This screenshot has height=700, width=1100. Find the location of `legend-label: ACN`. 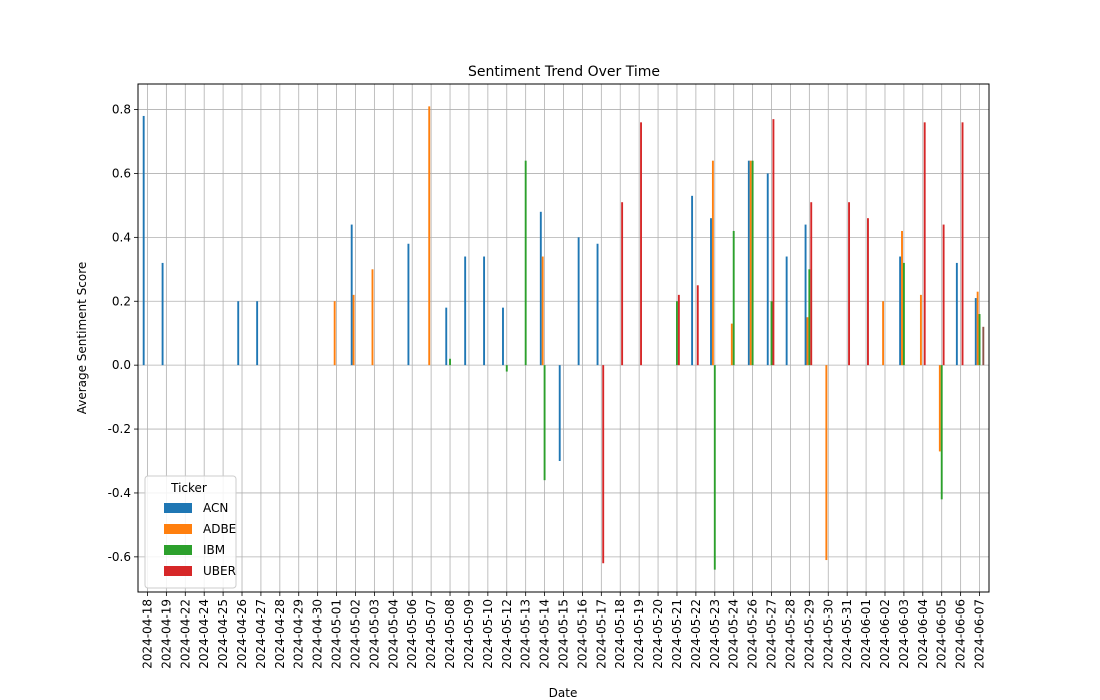

legend-label: ACN is located at coordinates (215, 508).